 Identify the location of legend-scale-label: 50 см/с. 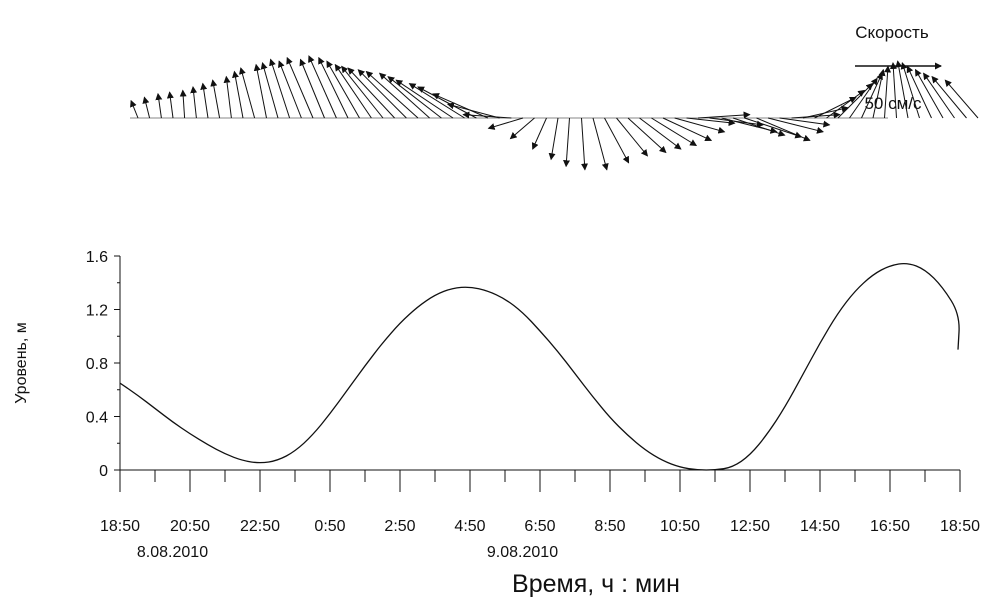
(893, 103).